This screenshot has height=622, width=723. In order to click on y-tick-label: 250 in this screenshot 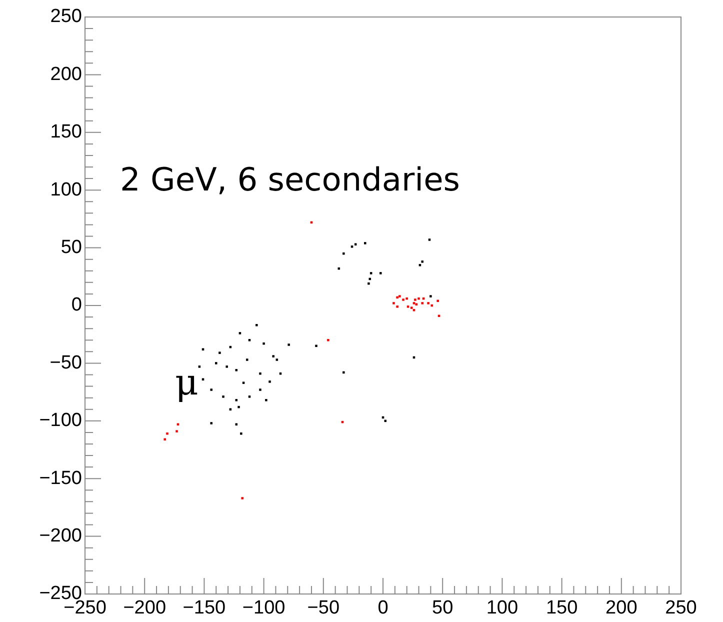, I will do `click(66, 17)`.